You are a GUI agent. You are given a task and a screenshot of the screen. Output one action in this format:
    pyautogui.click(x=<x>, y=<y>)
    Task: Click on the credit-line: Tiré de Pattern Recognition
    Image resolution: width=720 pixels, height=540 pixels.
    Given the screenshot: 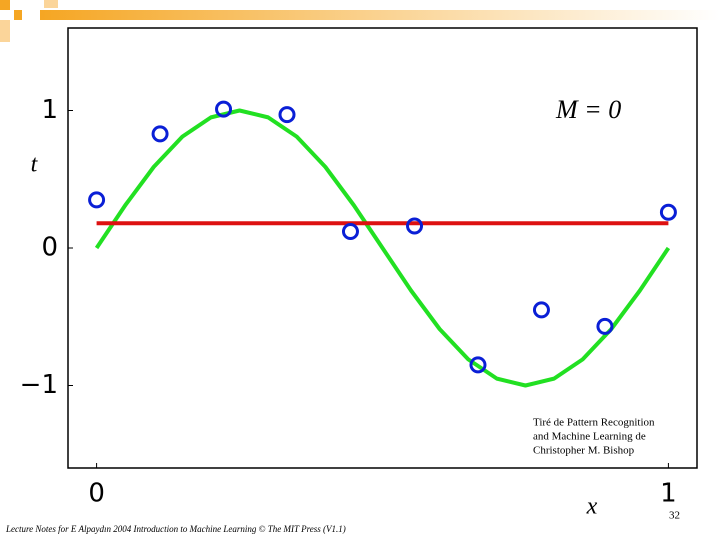 What is the action you would take?
    pyautogui.click(x=594, y=423)
    